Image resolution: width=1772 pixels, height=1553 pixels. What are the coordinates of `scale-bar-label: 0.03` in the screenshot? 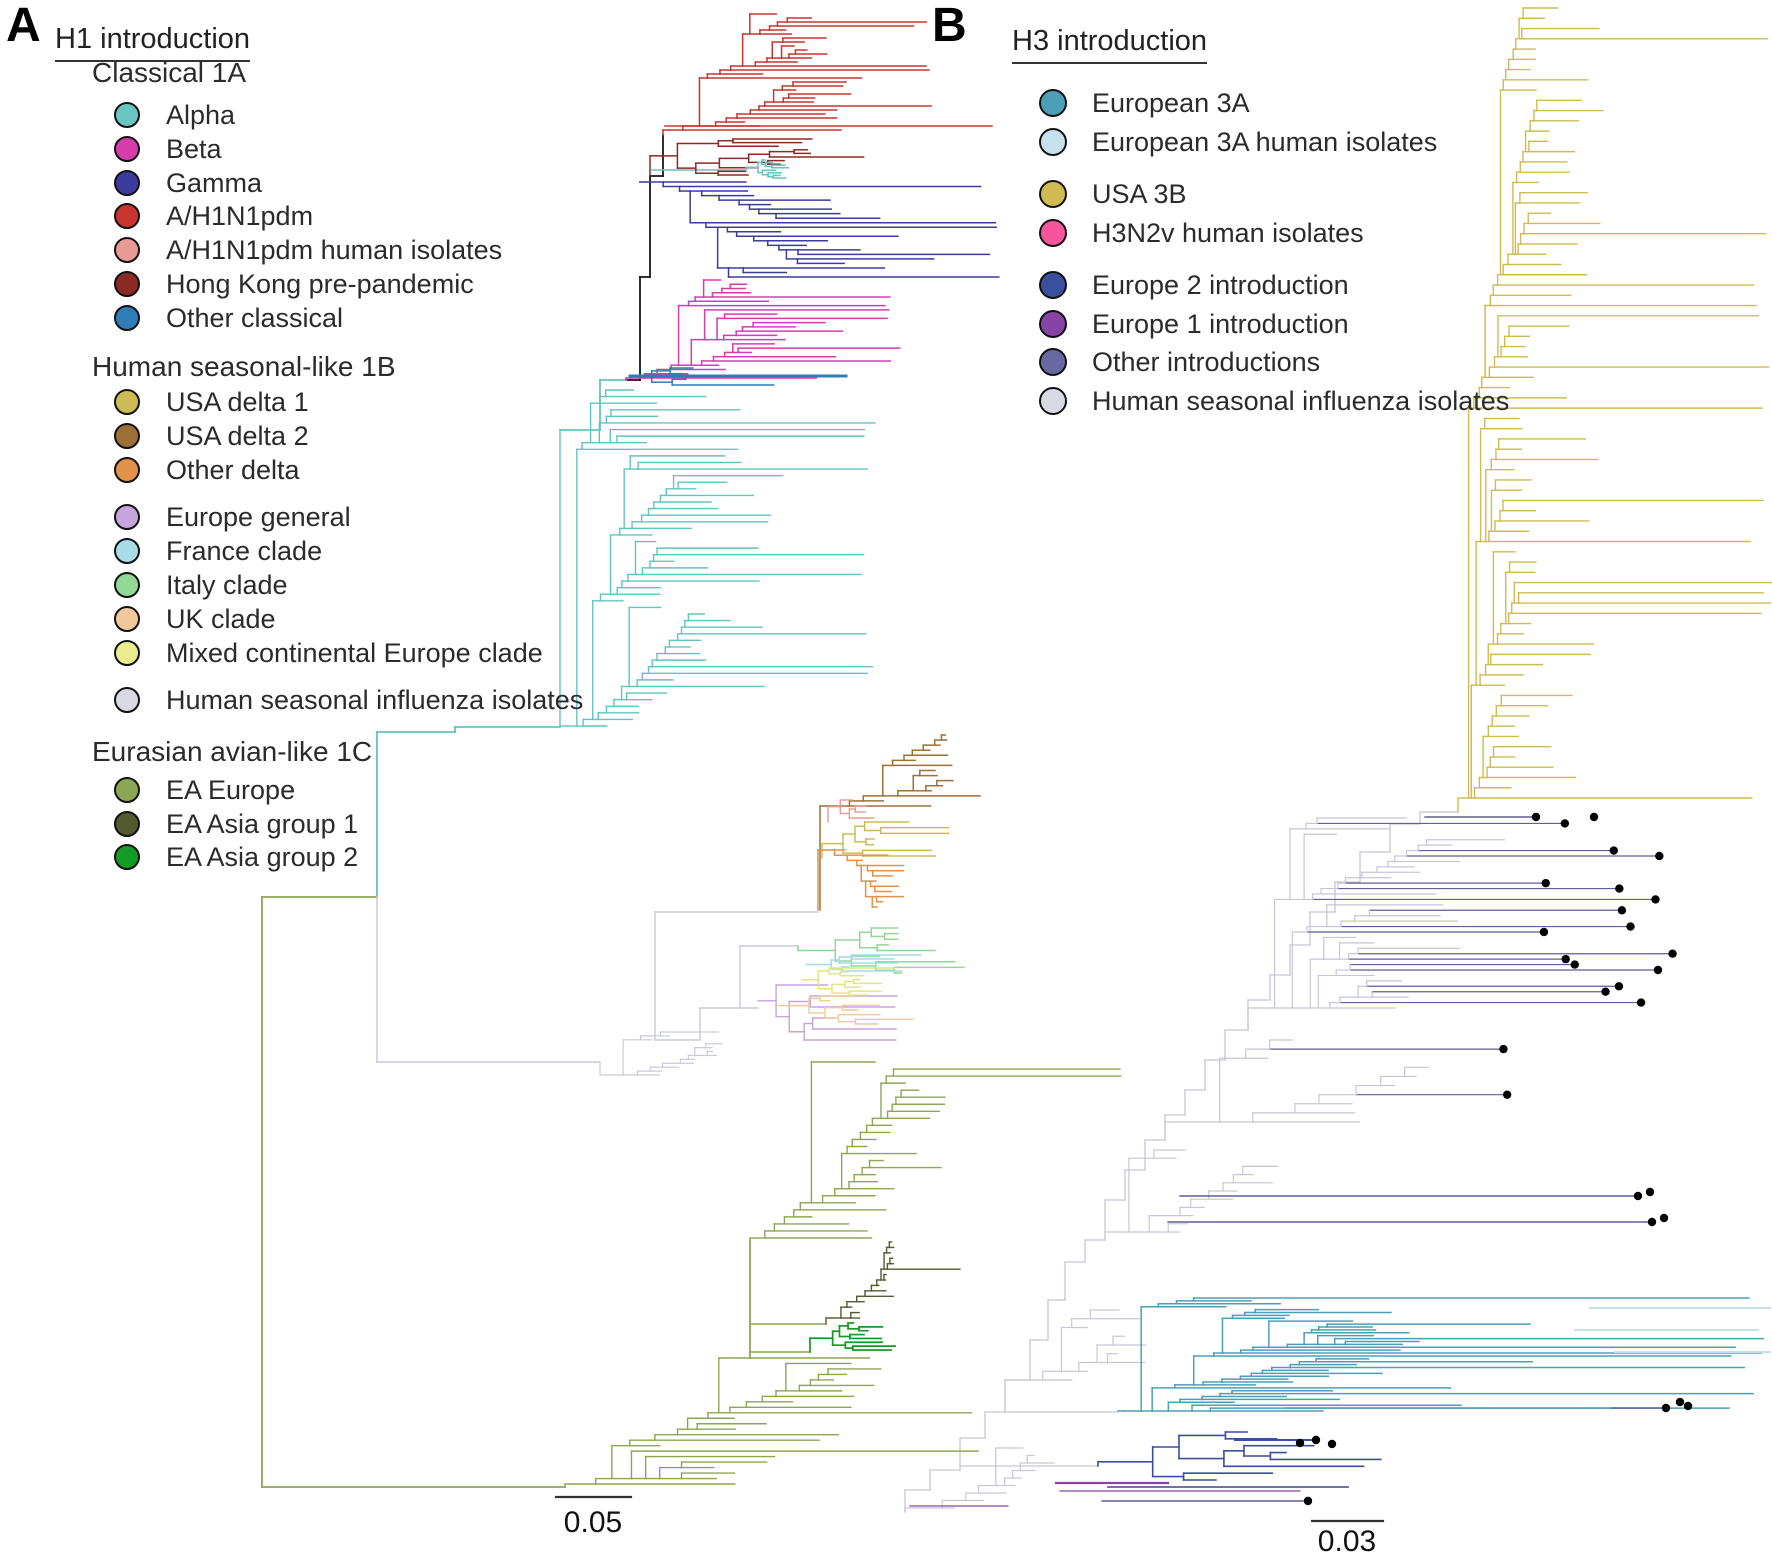 It's located at (1347, 1539).